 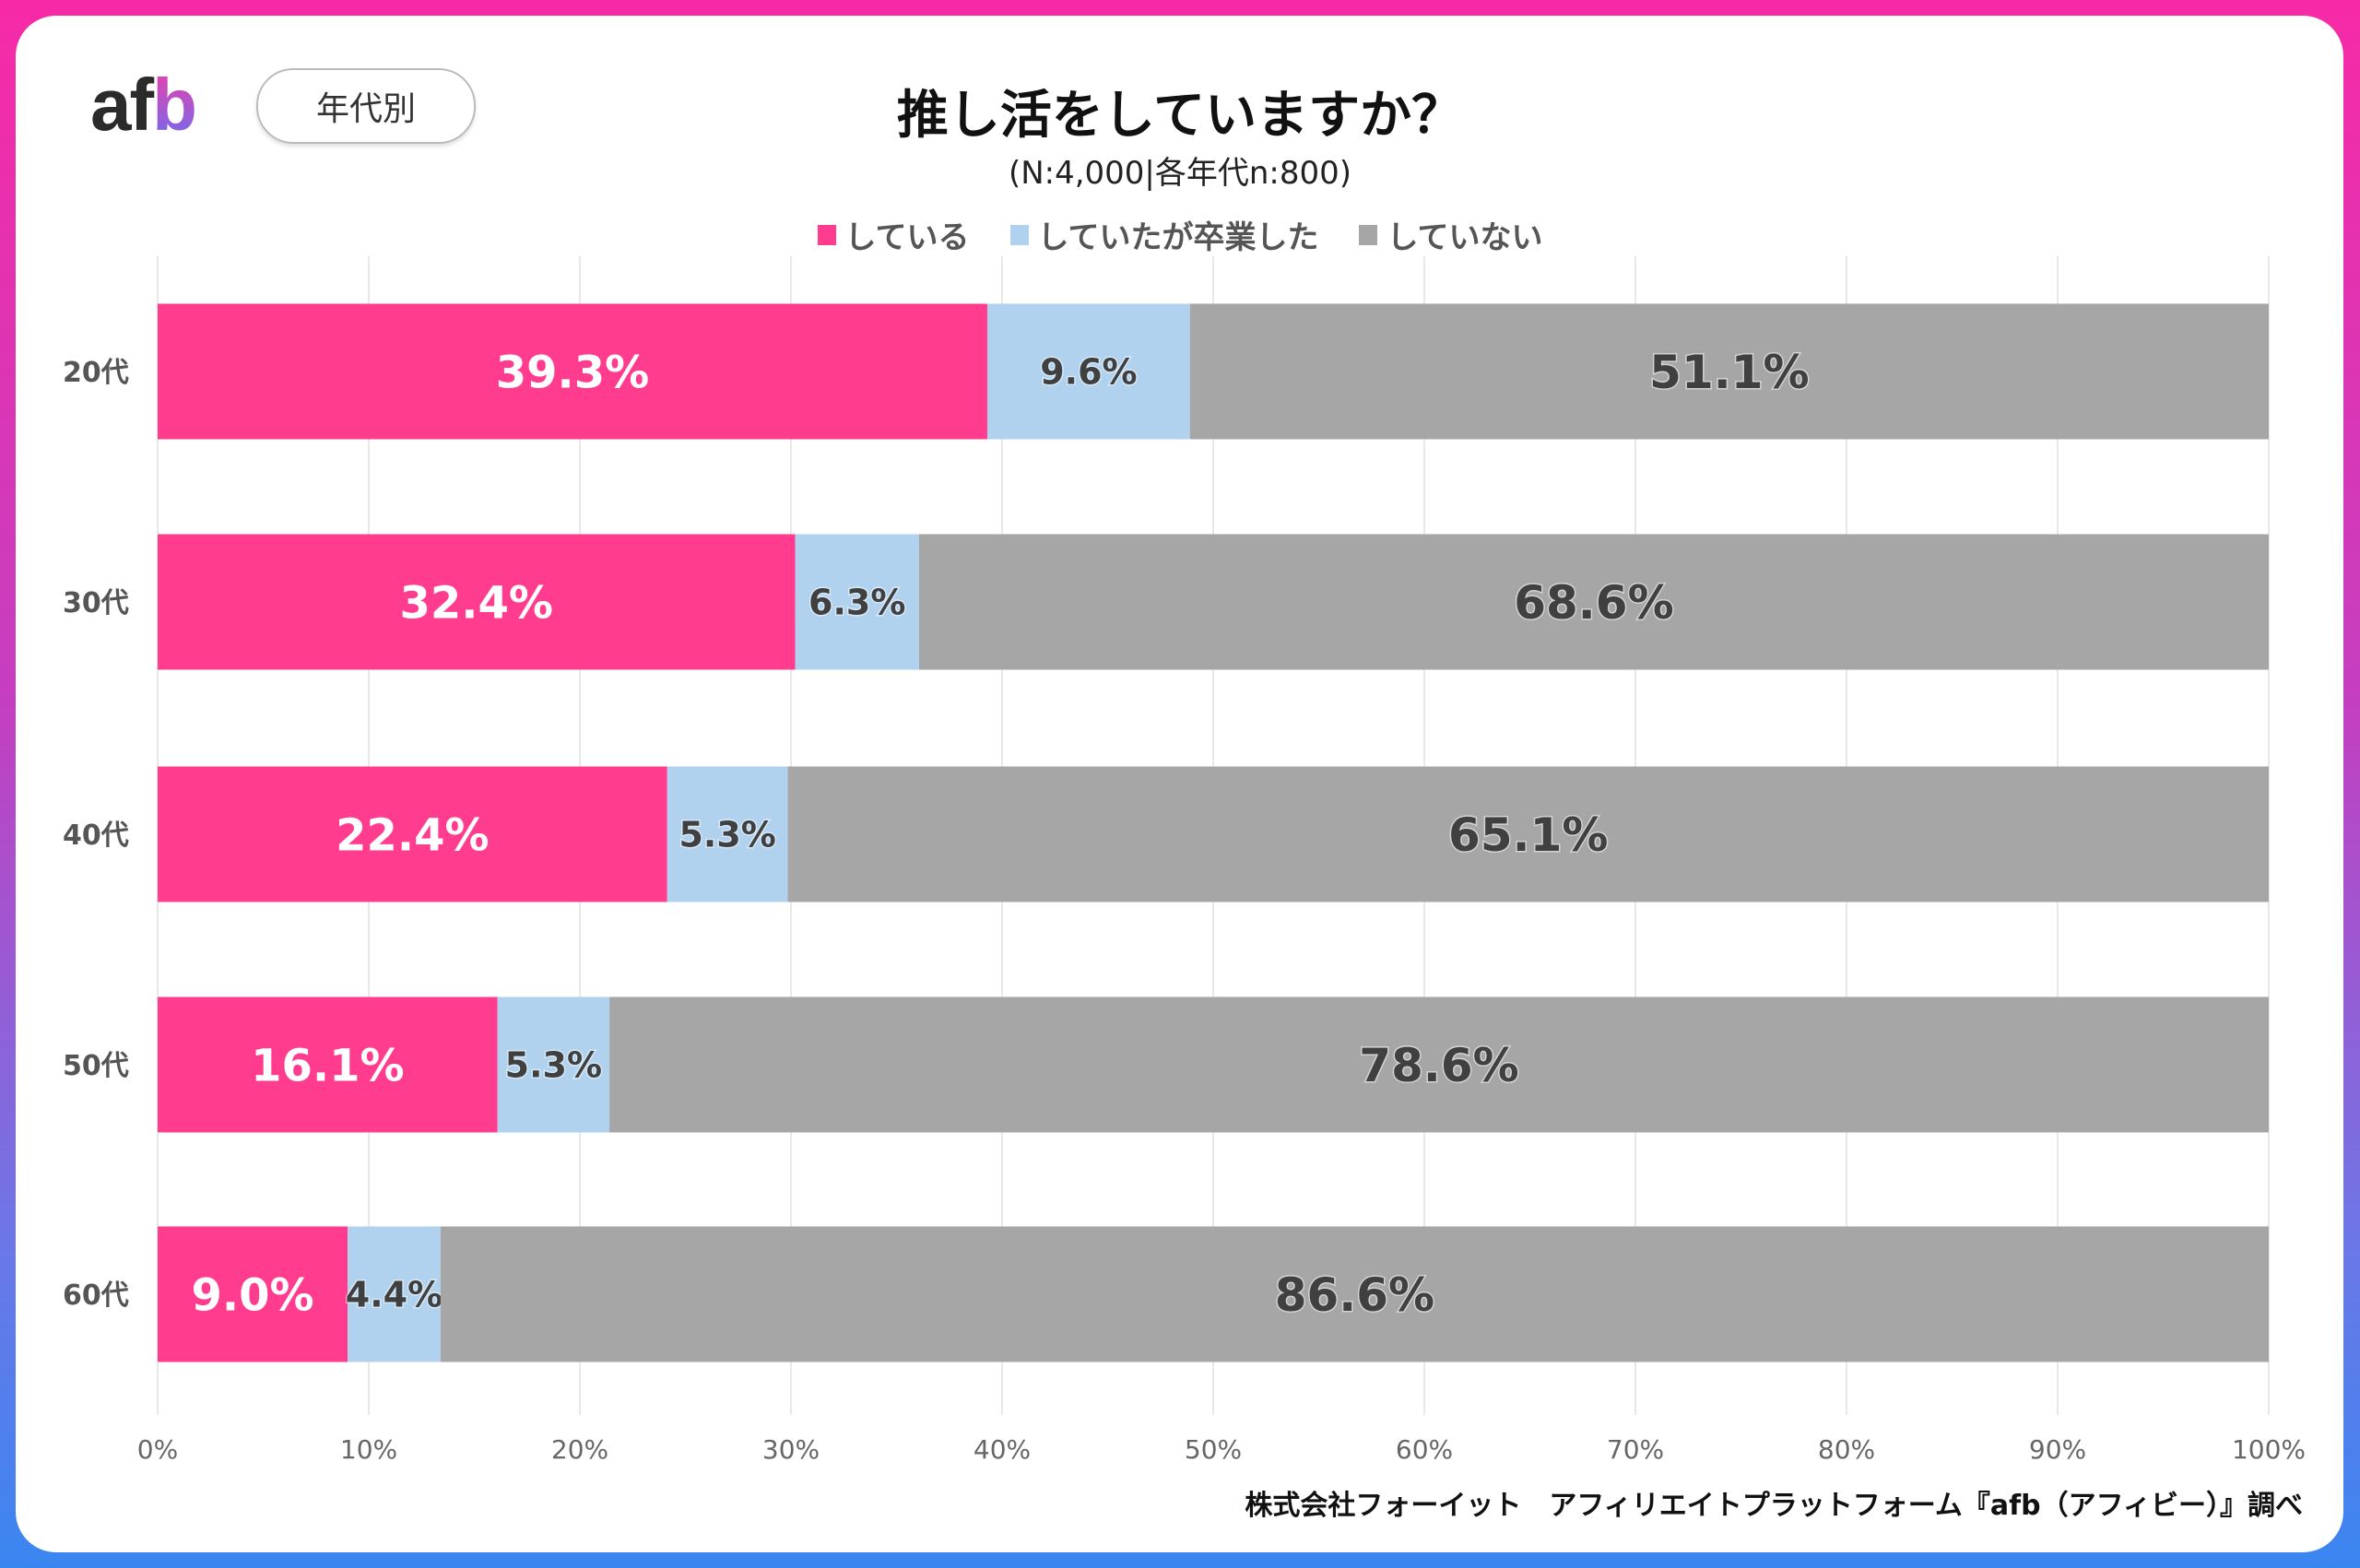 I want to click on data-label: 86.6%, so click(x=1354, y=1295).